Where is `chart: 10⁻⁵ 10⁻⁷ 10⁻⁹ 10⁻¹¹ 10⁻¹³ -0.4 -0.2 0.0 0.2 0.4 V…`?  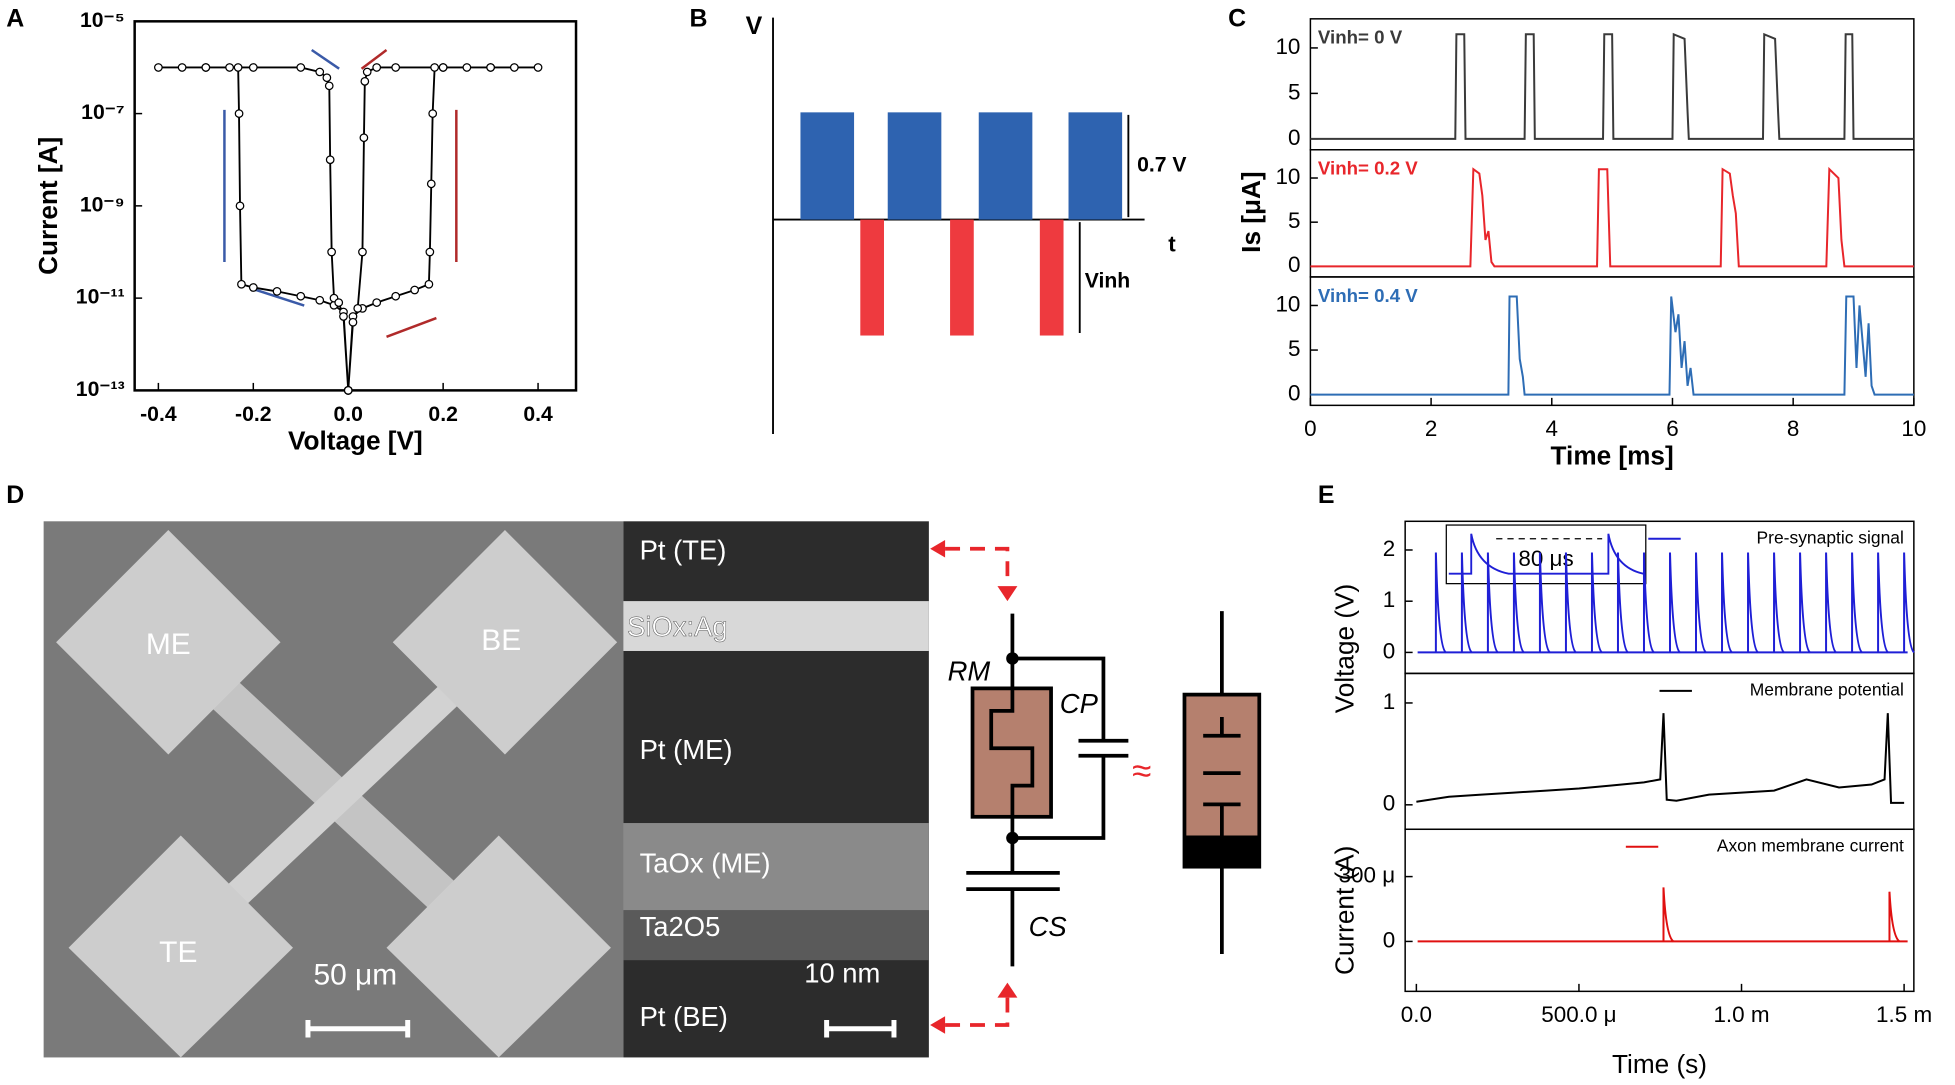
chart: 10⁻⁵ 10⁻⁷ 10⁻⁹ 10⁻¹¹ 10⁻¹³ -0.4 -0.2 0.0 0.2 0.4 V… is located at coordinates (305, 232).